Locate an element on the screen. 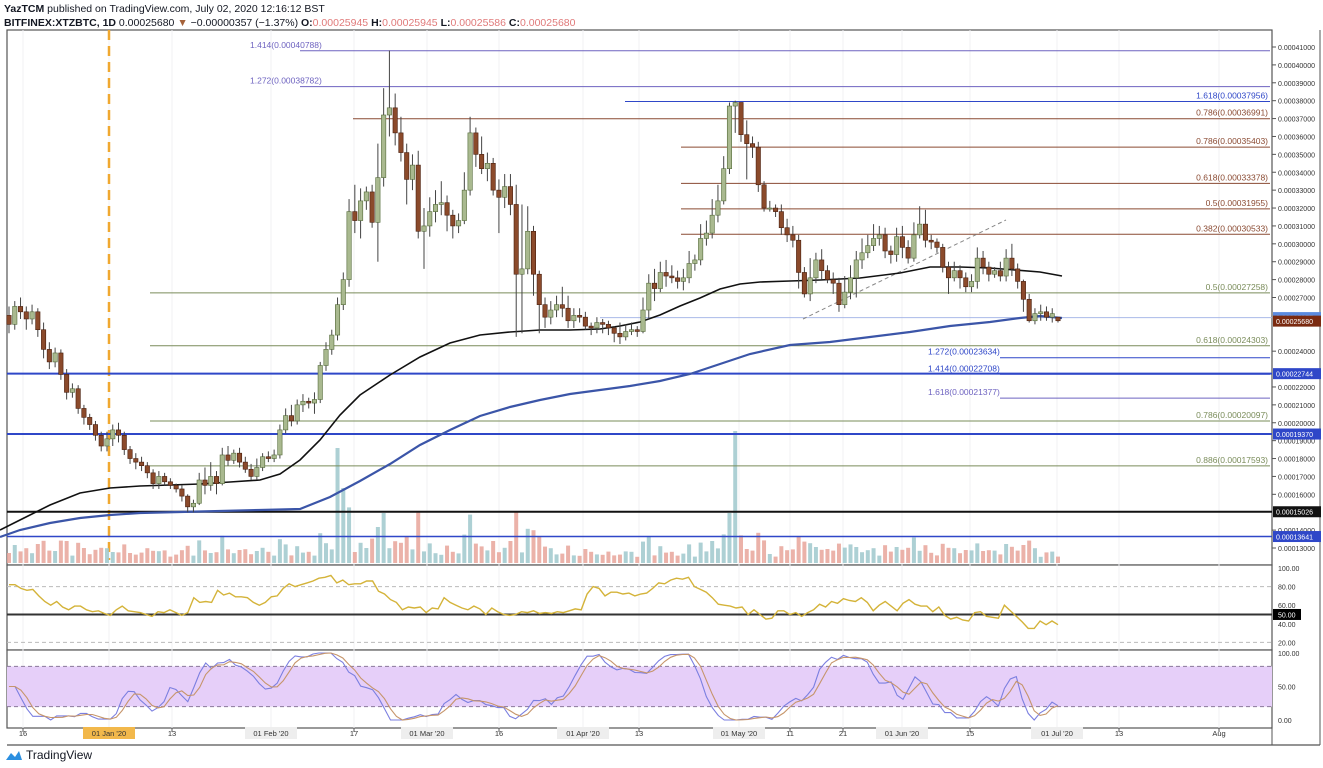 This screenshot has width=1323, height=768. stoch-k-line is located at coordinates (534, 686).